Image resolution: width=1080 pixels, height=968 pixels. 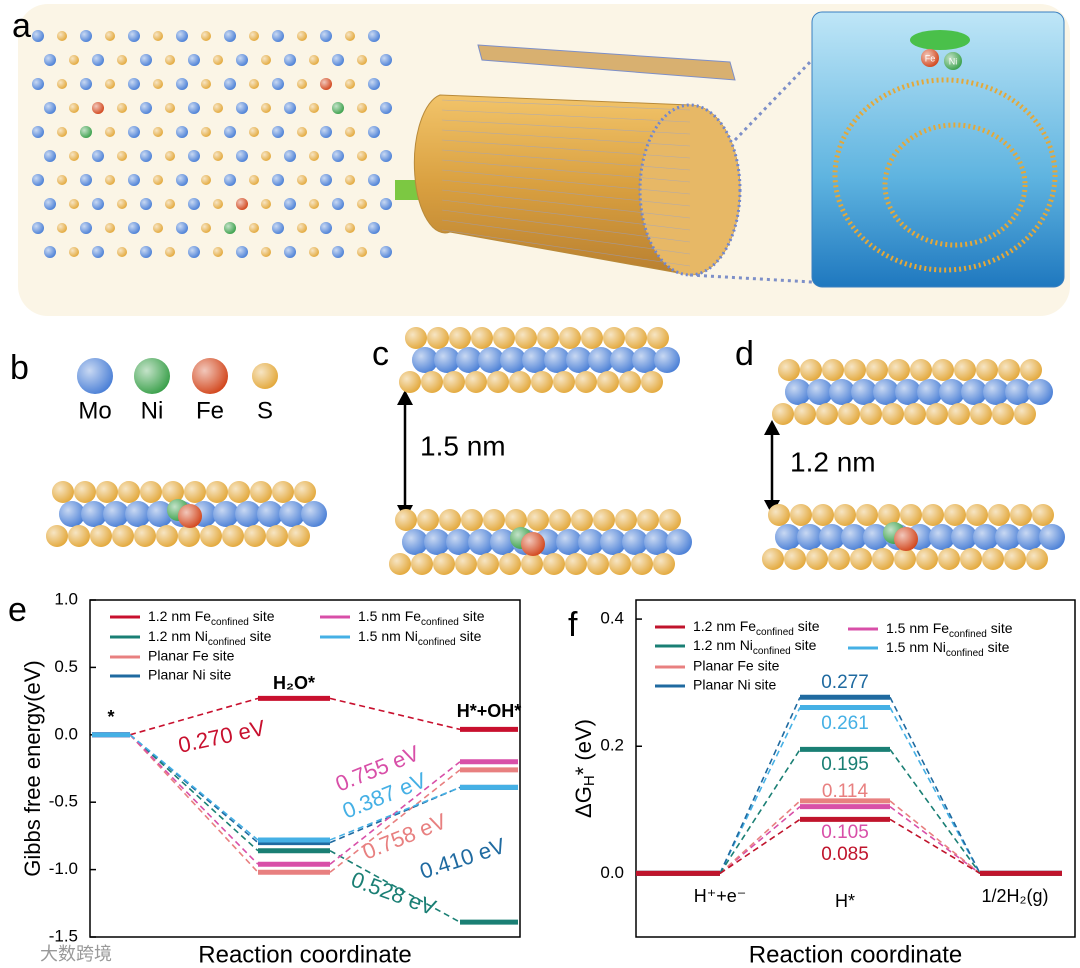 What do you see at coordinates (421, 618) in the screenshot?
I see `legend-label: 1.5 nm Feconfined site` at bounding box center [421, 618].